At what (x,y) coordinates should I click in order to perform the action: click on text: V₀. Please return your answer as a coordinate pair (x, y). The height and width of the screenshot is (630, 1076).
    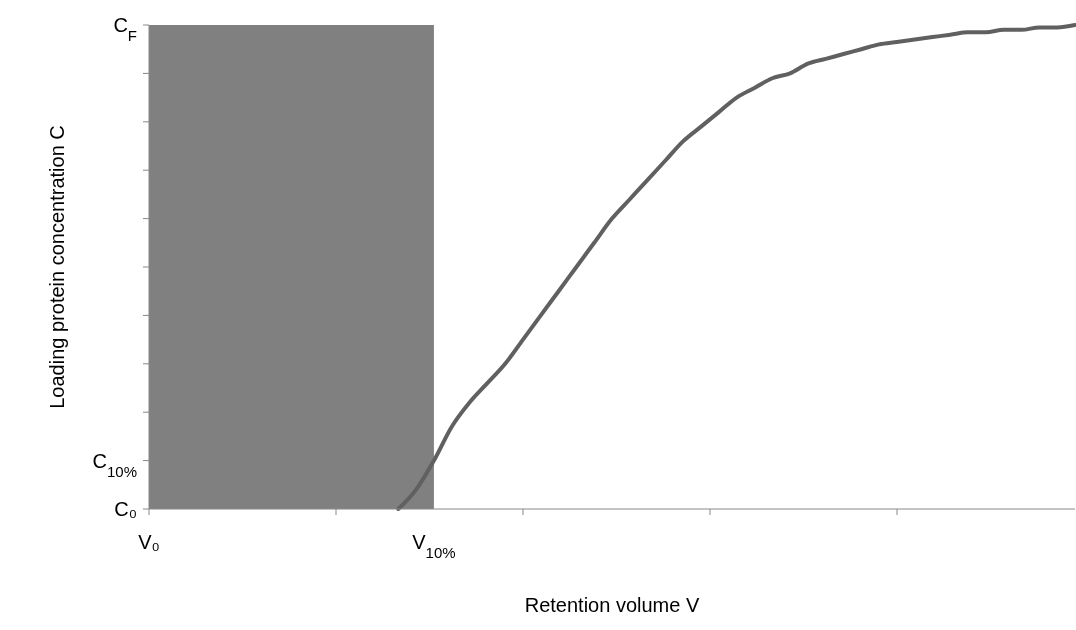
    Looking at the image, I should click on (149, 542).